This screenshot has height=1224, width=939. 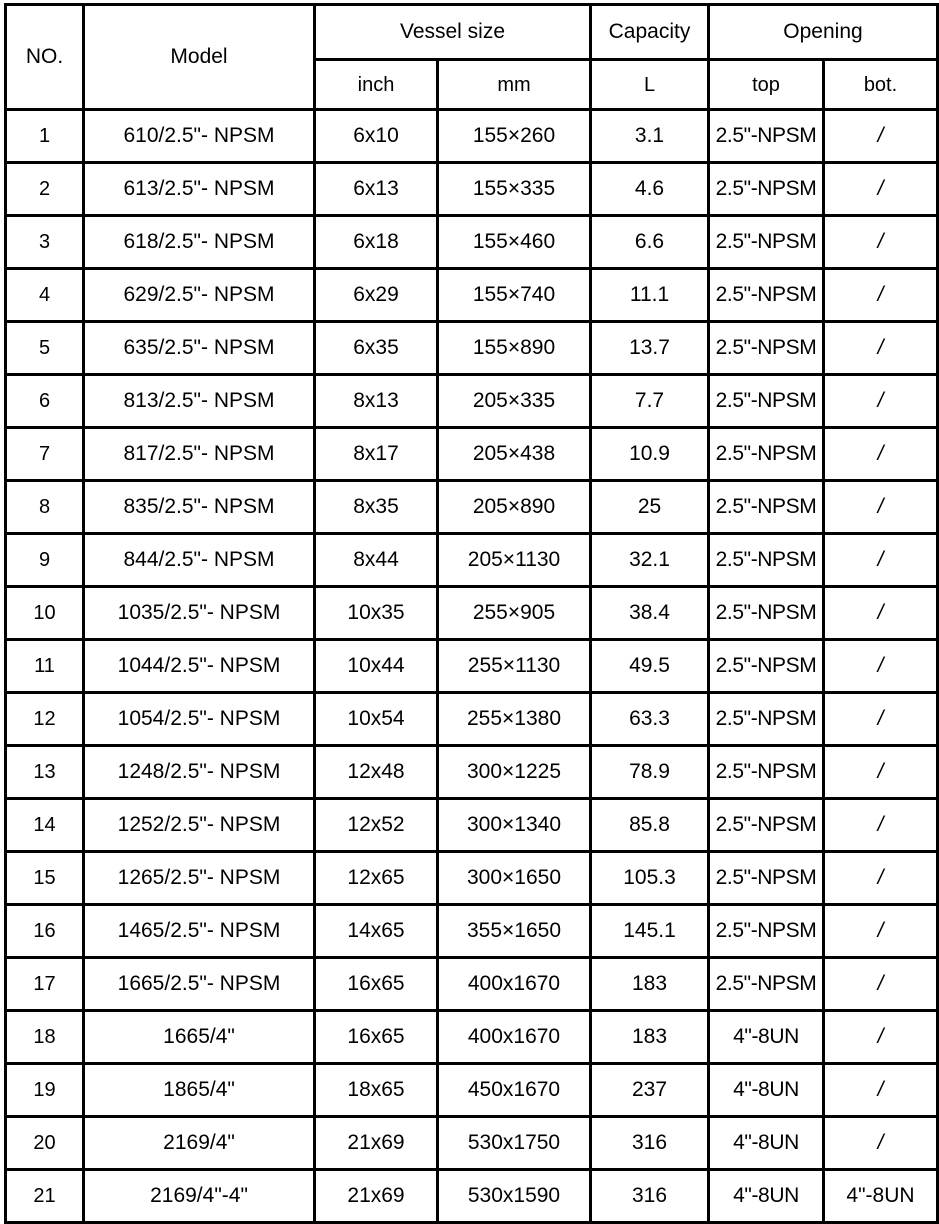 I want to click on column-header-model: Model, so click(x=199, y=57).